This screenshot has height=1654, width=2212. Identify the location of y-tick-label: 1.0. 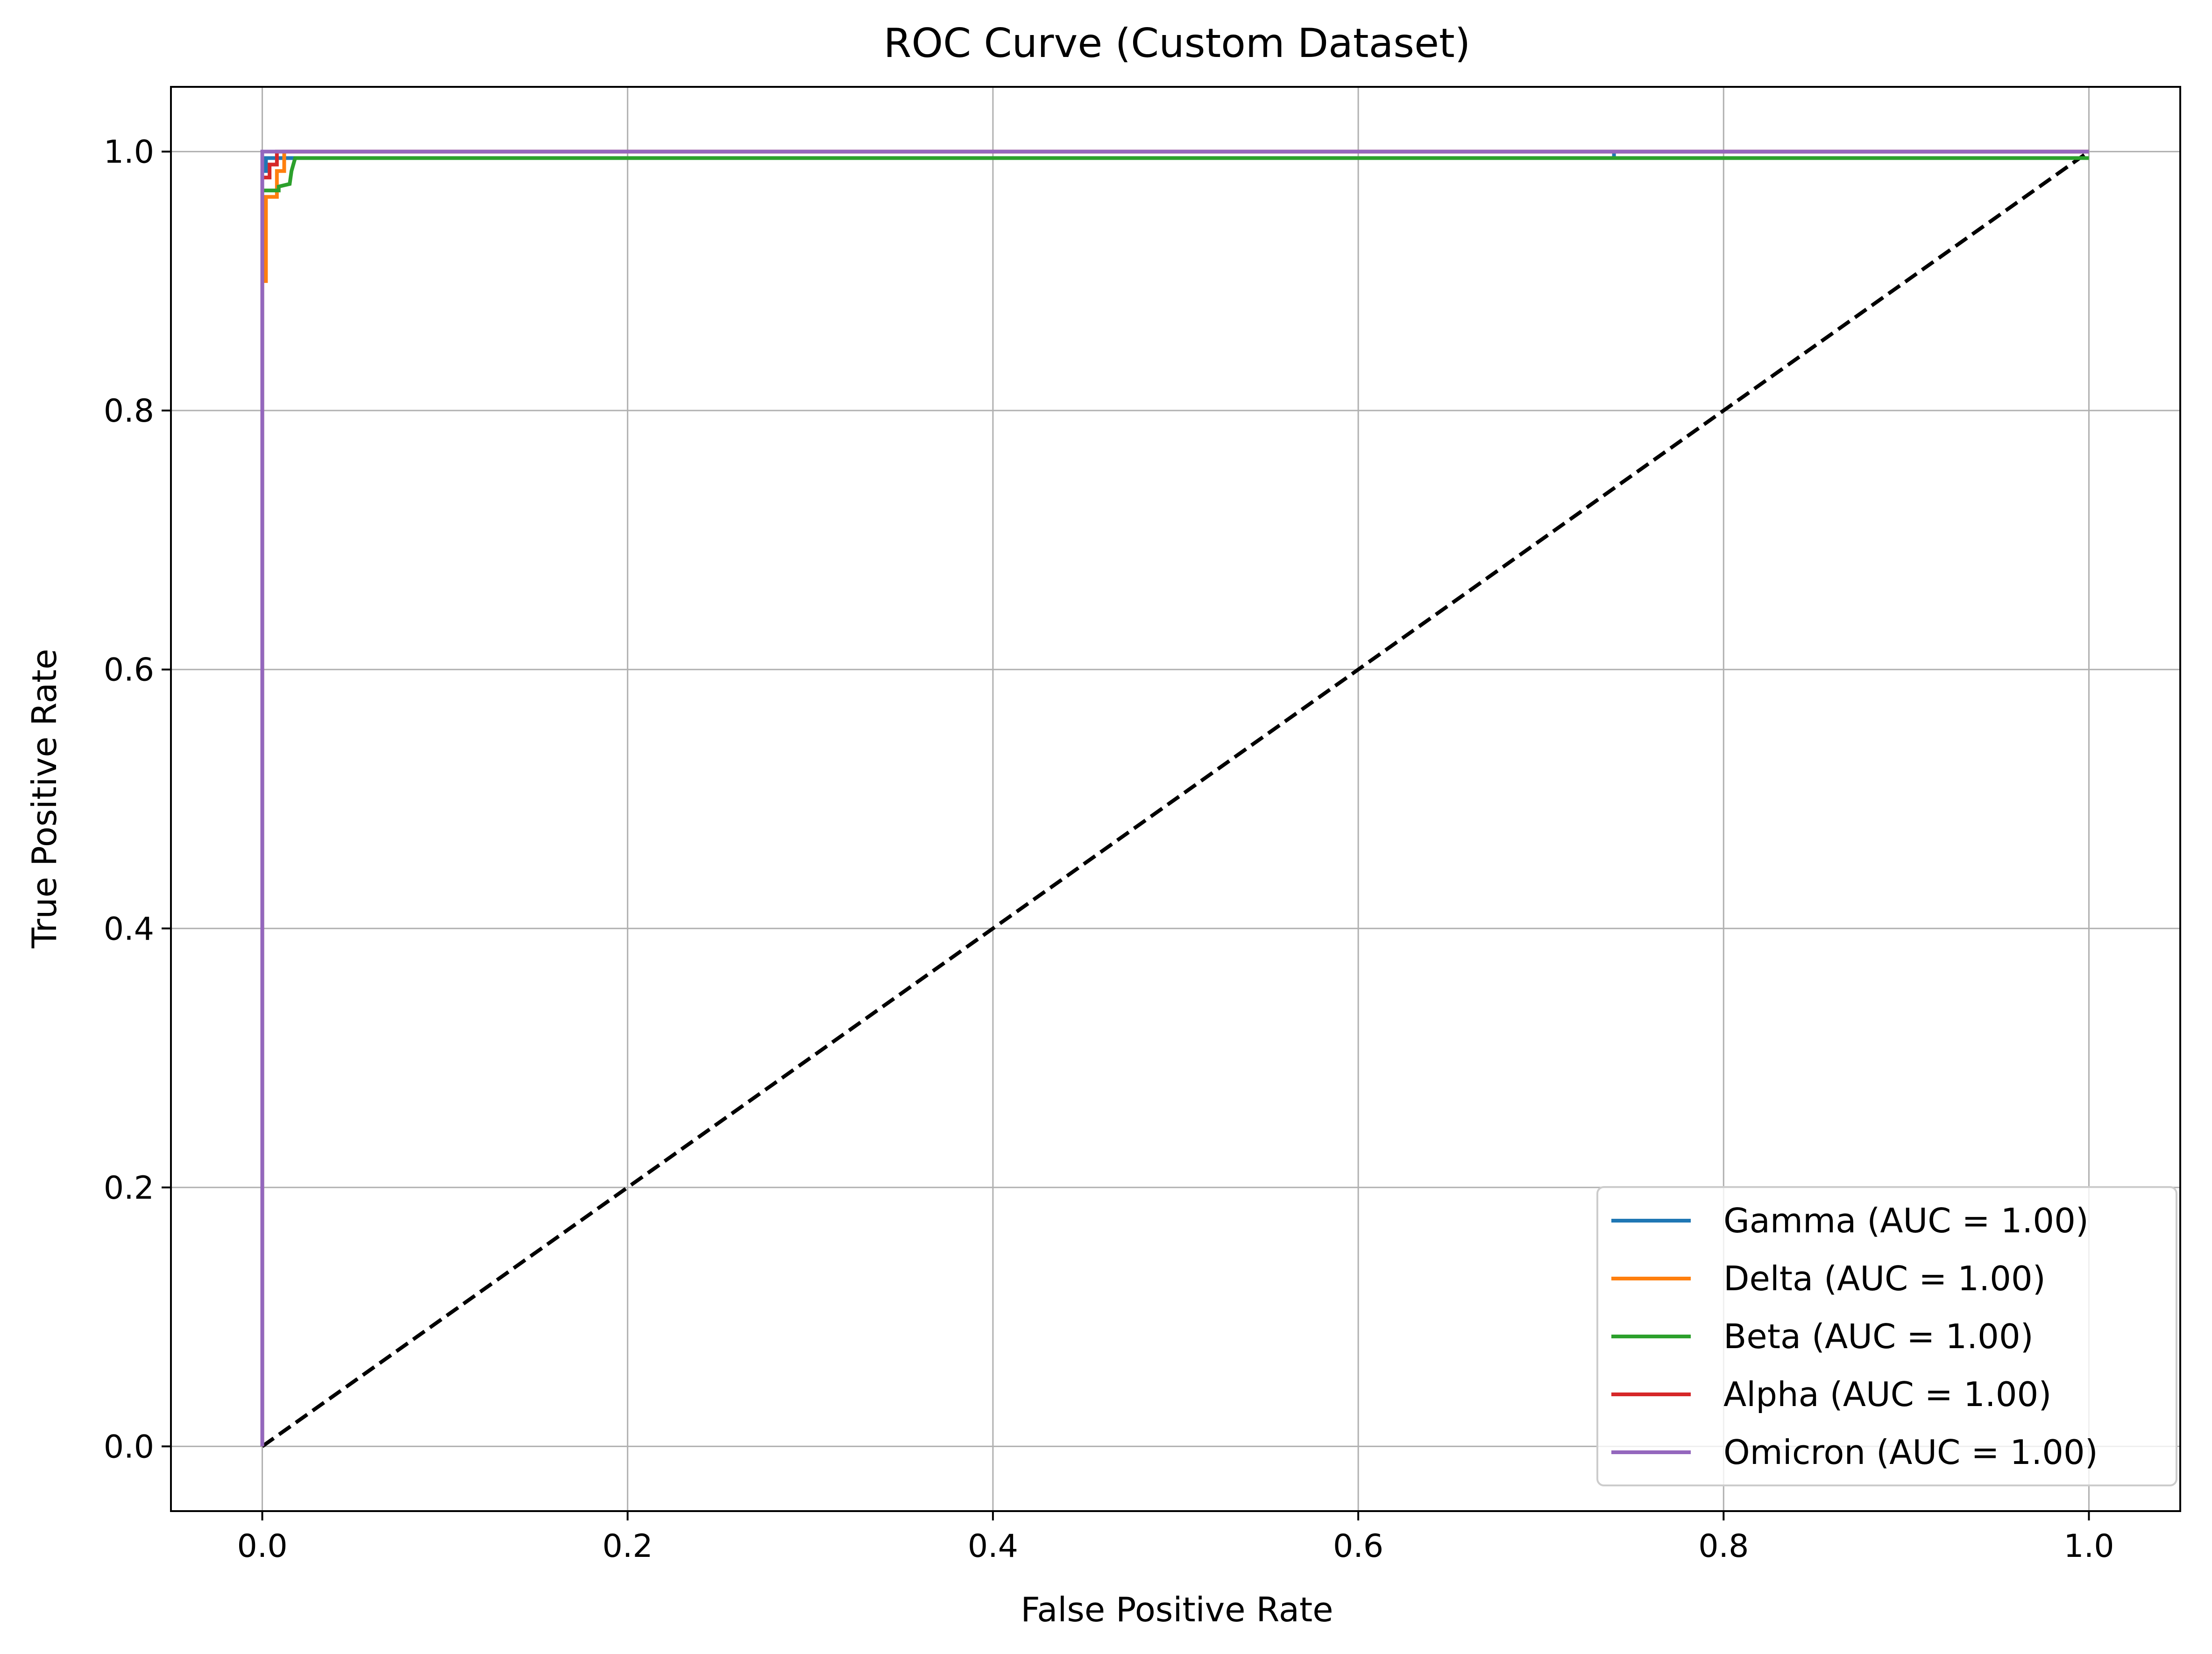
(129, 152).